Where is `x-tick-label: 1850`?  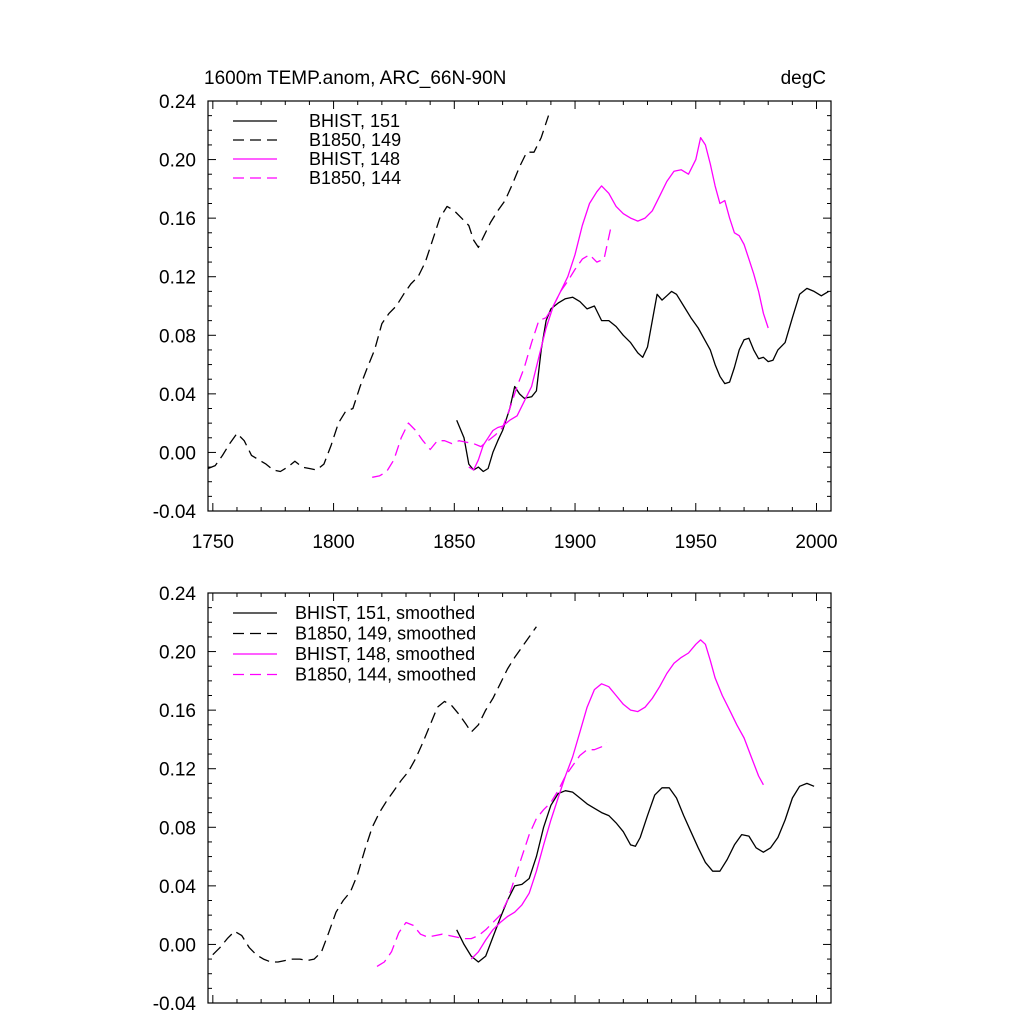 x-tick-label: 1850 is located at coordinates (454, 542).